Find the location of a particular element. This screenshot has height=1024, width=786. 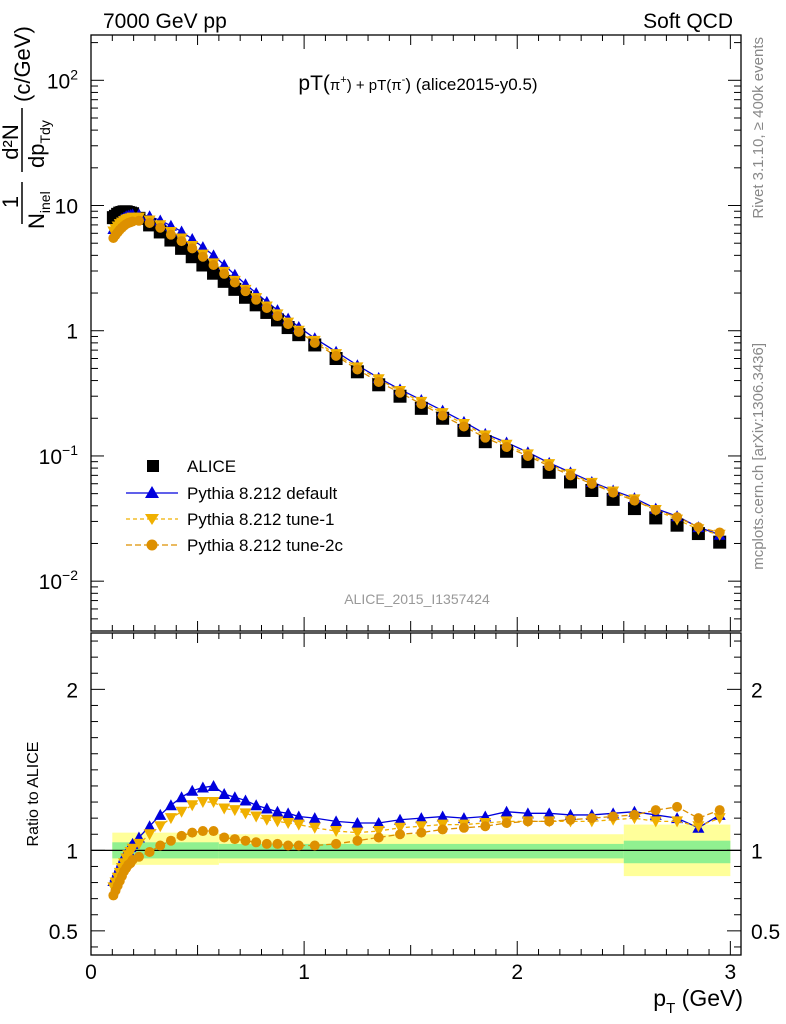

y-label-n-inel: Ninel is located at coordinates (38, 210).